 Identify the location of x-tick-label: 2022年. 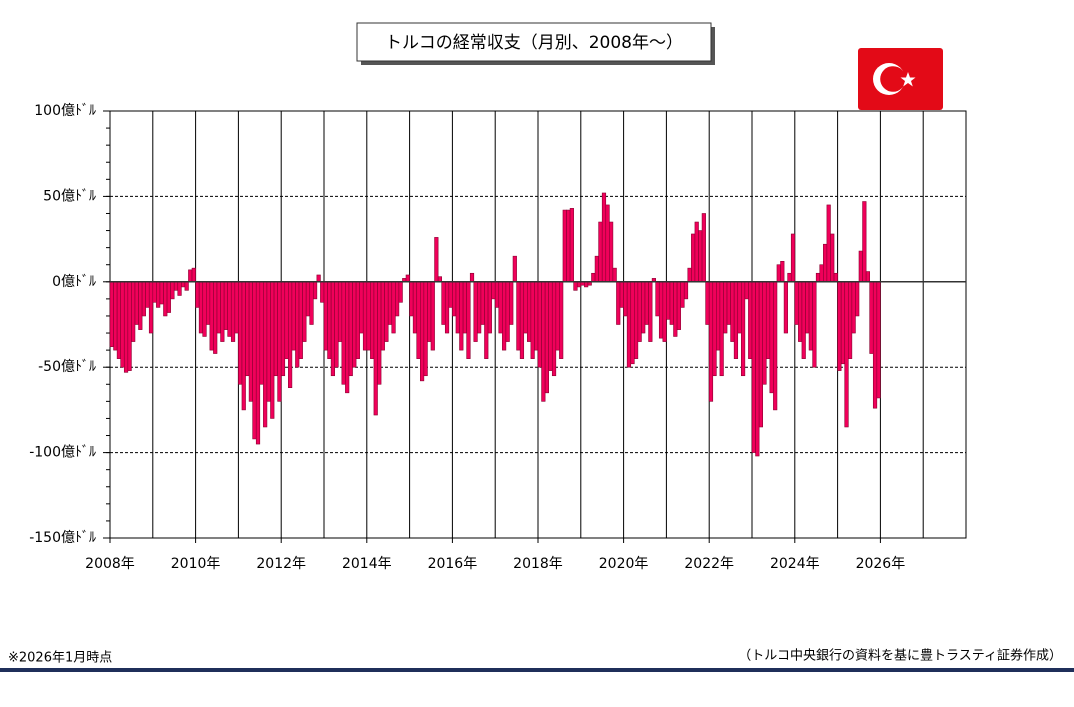
(709, 564).